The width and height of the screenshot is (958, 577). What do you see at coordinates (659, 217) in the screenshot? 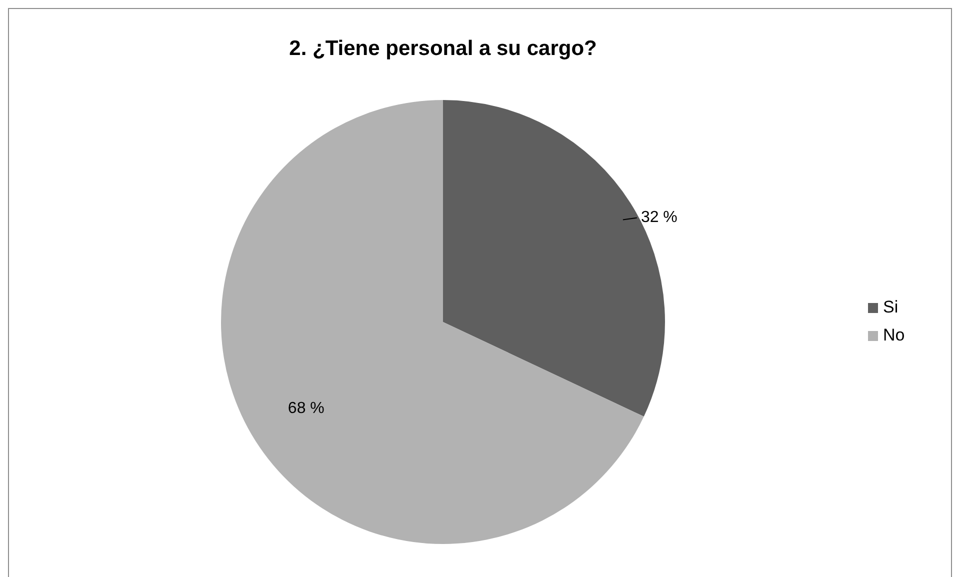
I see `data-label: 32 %` at bounding box center [659, 217].